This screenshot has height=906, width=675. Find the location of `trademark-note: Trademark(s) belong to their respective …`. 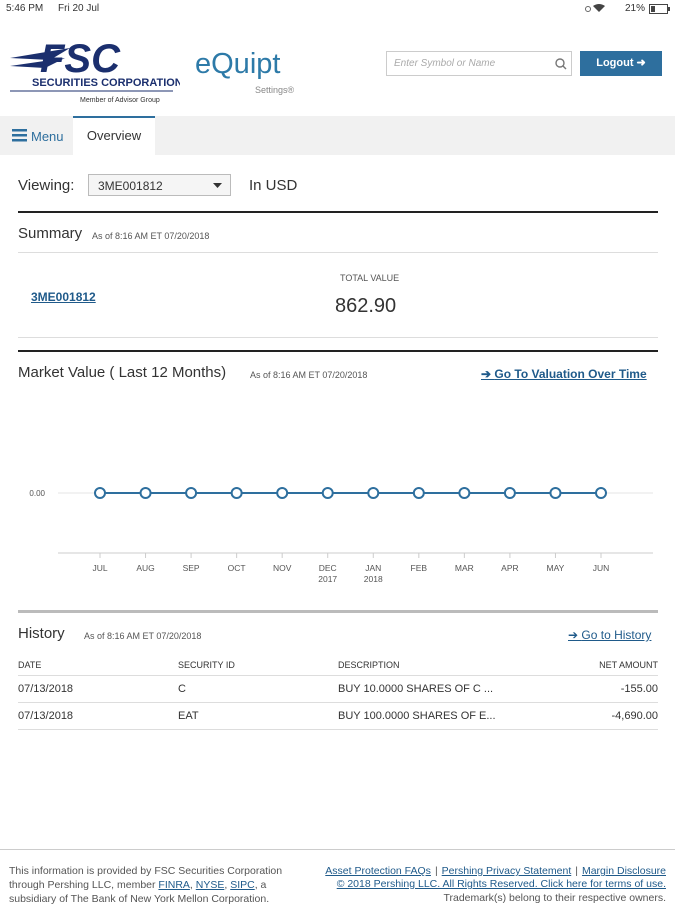

trademark-note: Trademark(s) belong to their respective … is located at coordinates (554, 898).